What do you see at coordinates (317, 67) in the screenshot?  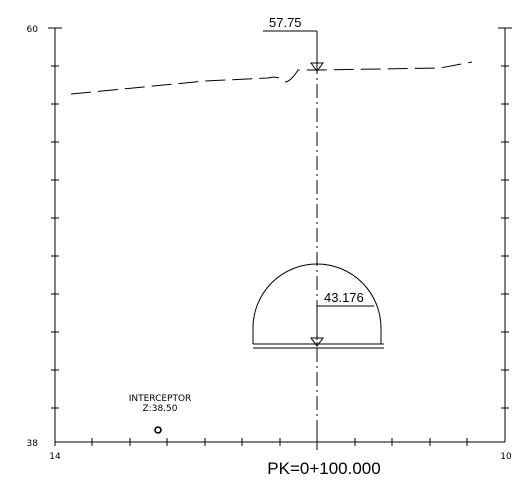 I see `surface-elevation-triangle` at bounding box center [317, 67].